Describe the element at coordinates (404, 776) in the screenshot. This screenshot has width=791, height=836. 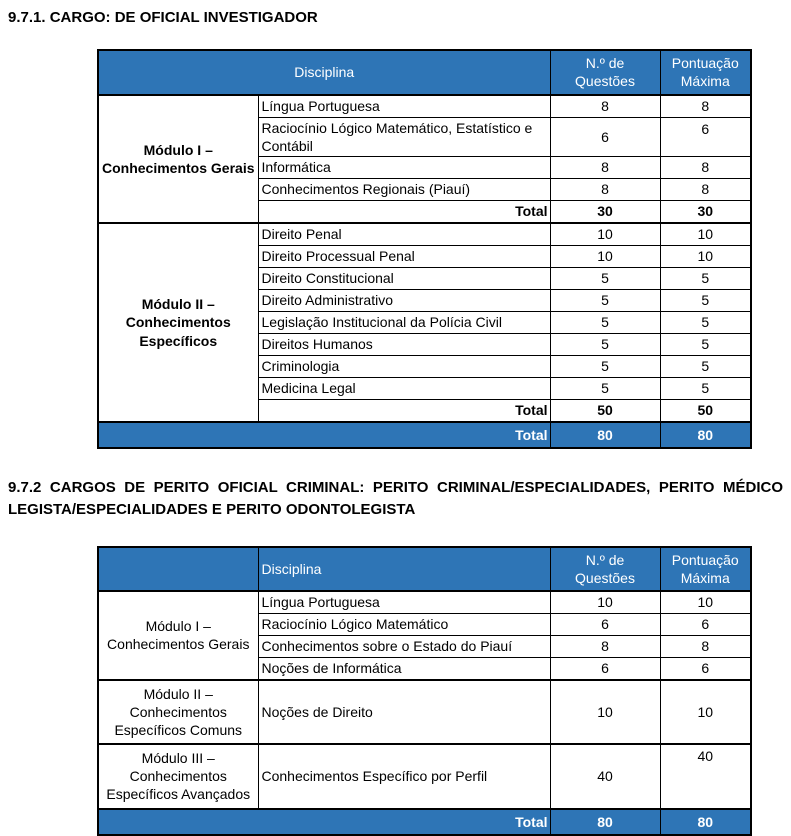
I see `discipline-cell: Conhecimentos Específico por Perfil` at that location.